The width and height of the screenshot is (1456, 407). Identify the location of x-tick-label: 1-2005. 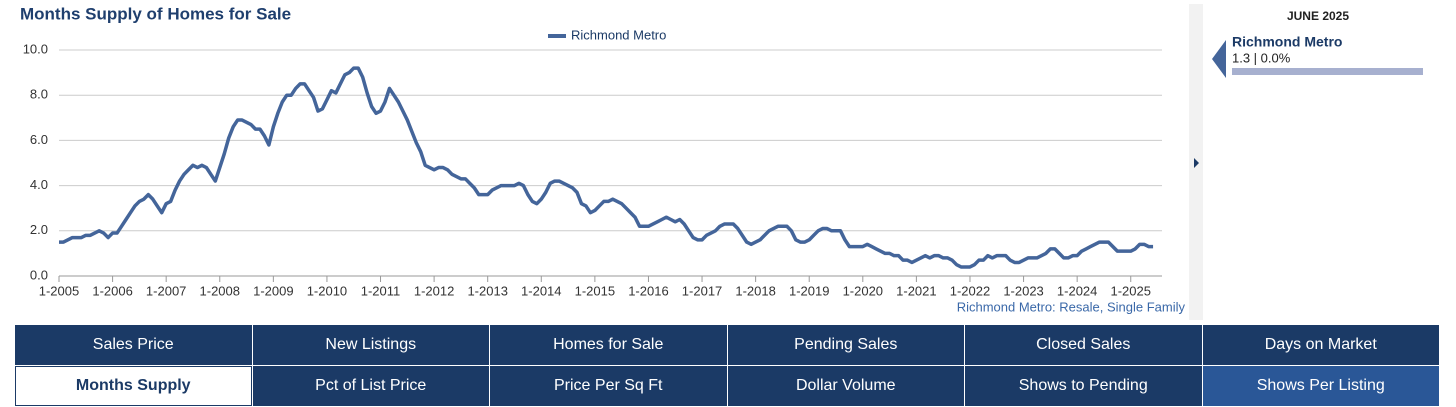
(59, 290).